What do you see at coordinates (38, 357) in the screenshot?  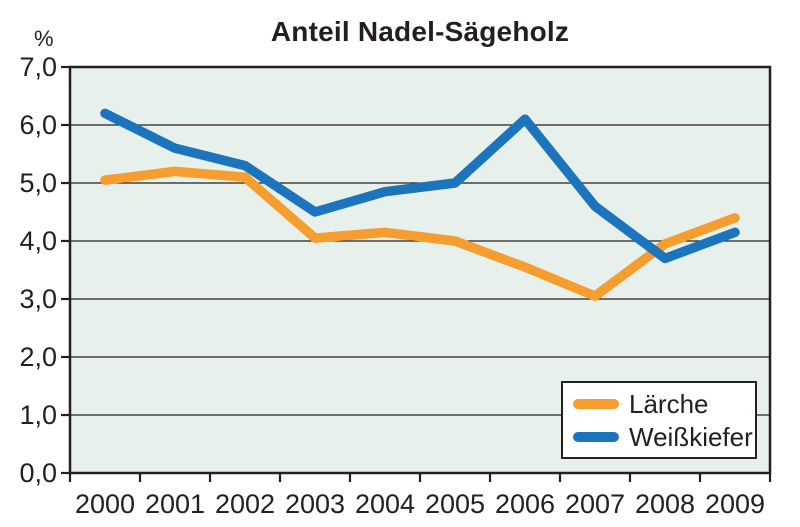 I see `y-tick-label: 2,0` at bounding box center [38, 357].